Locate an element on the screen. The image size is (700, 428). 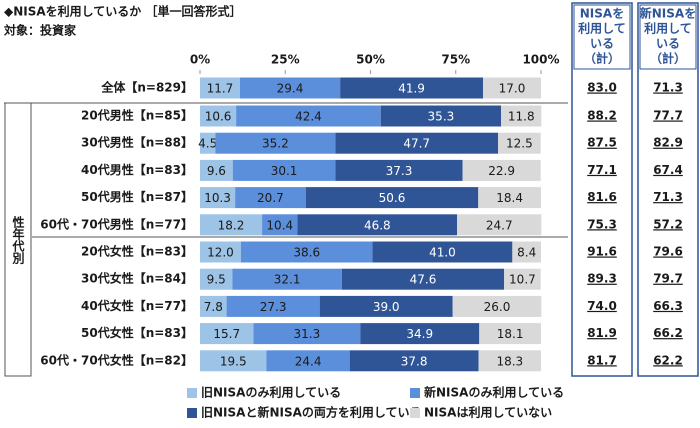
value-label: 47.6 is located at coordinates (423, 280).